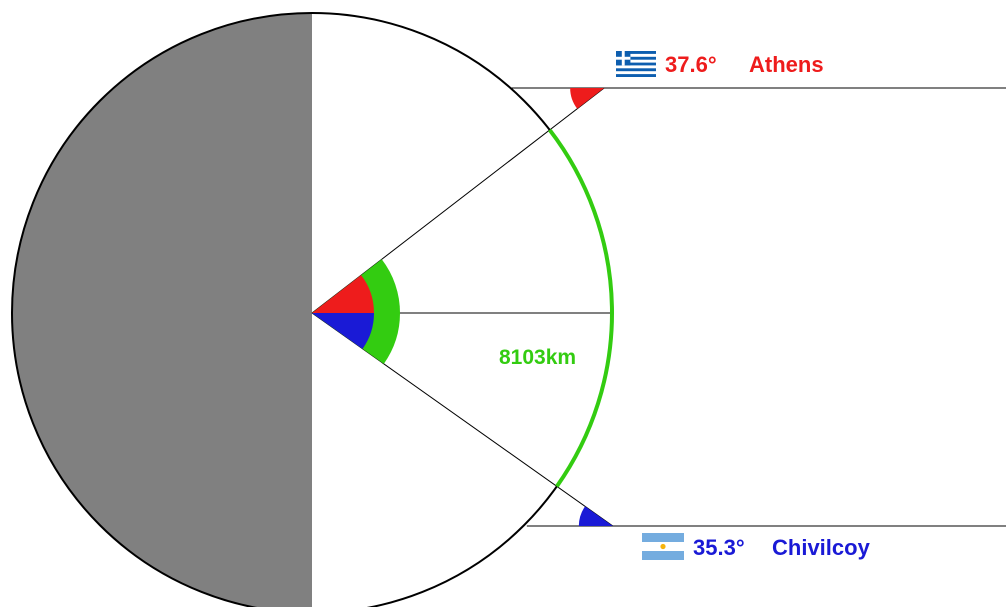 This screenshot has height=607, width=1006. Describe the element at coordinates (663, 546) in the screenshot. I see `argentina-flag-icon` at that location.